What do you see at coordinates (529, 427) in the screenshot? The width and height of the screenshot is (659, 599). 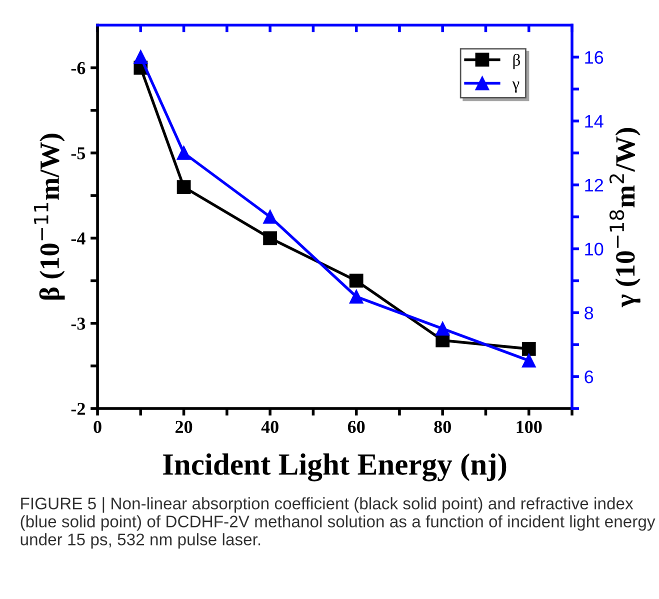 I see `x-tick-label: 100` at bounding box center [529, 427].